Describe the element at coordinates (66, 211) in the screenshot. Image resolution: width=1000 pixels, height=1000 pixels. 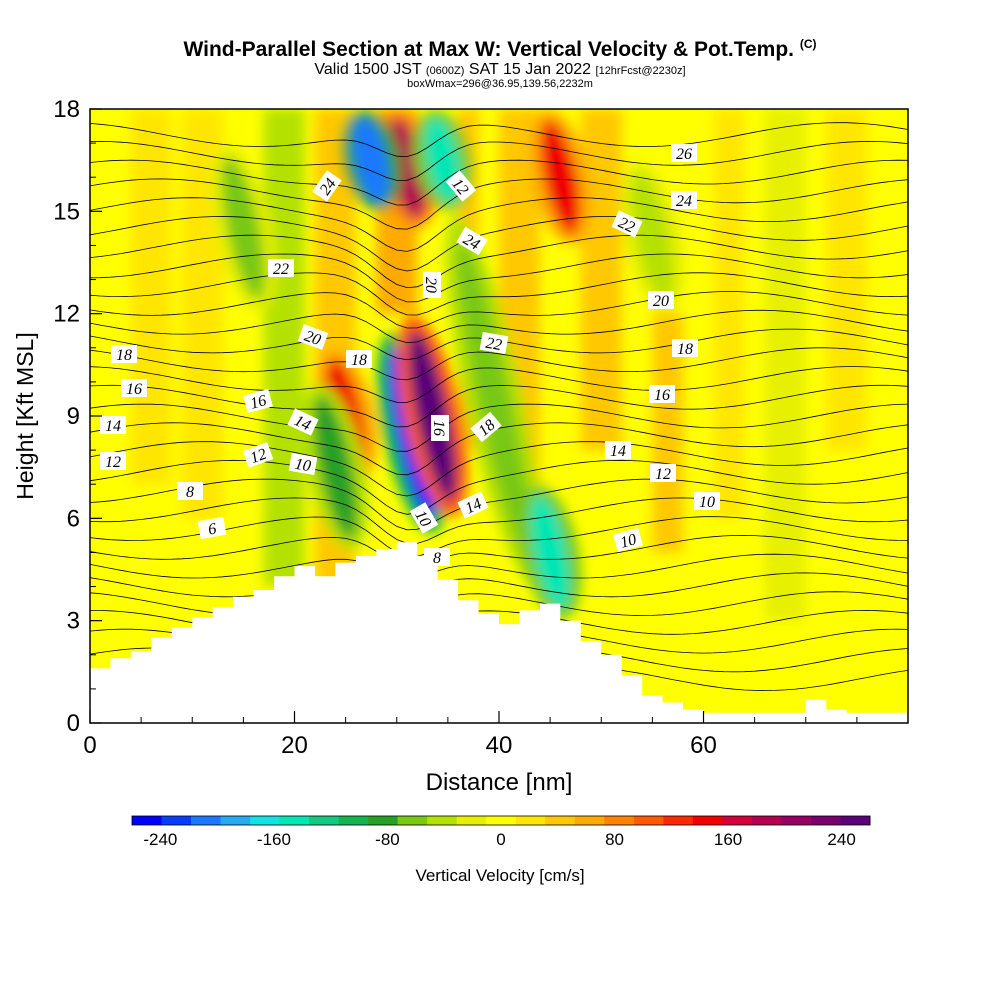
I see `y-tick-label: 15` at that location.